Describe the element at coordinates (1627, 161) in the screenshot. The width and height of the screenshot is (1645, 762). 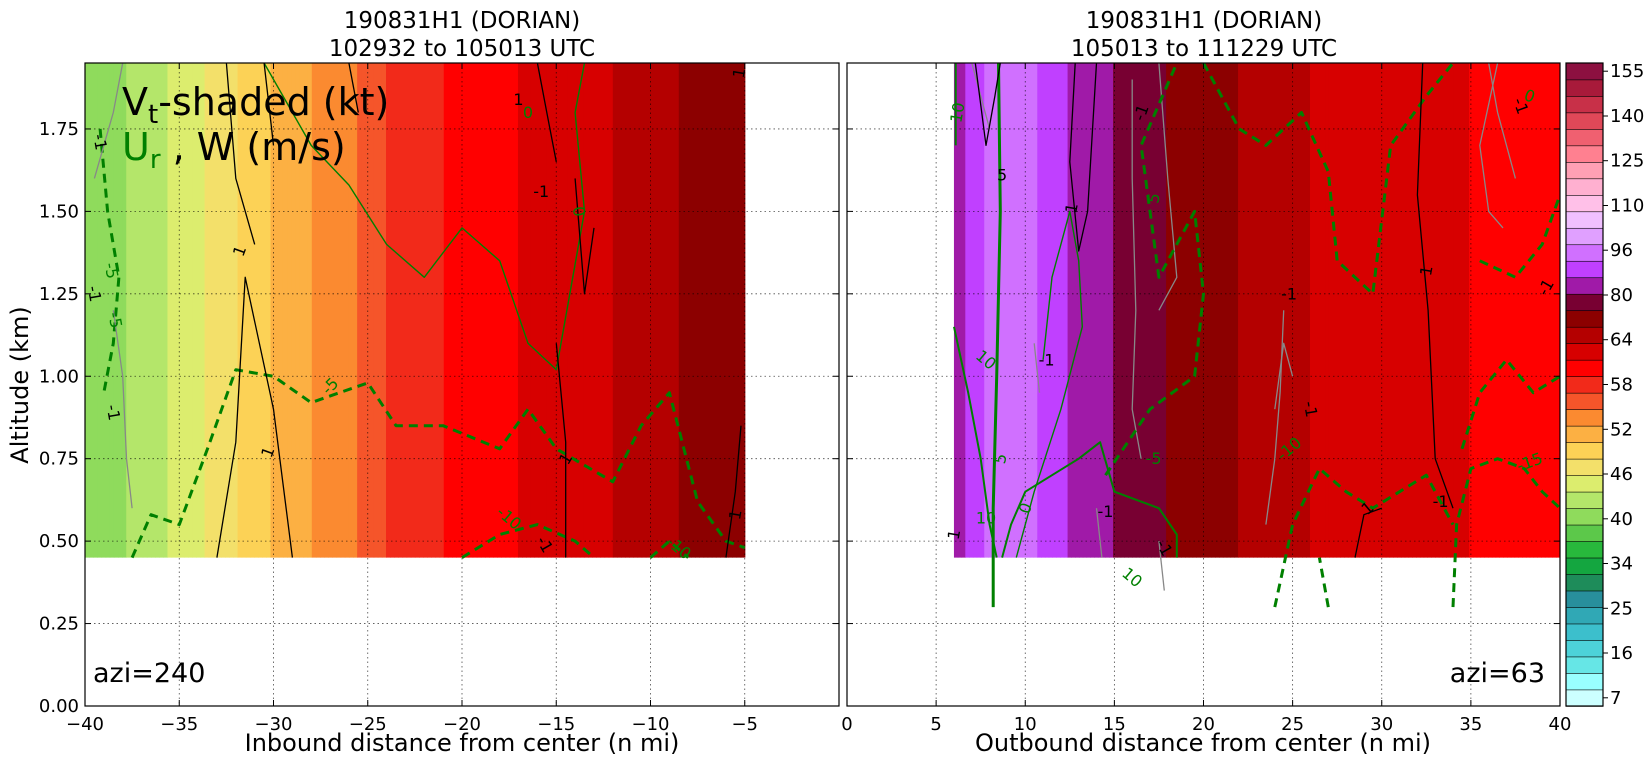
I see `colorbar-tick-label: 125` at that location.